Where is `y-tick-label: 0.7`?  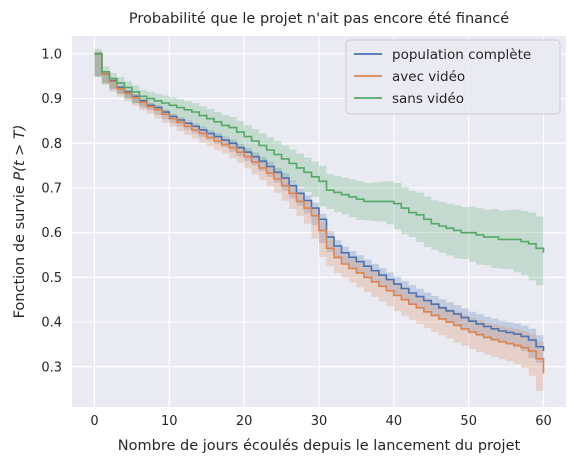 y-tick-label: 0.7 is located at coordinates (51, 188).